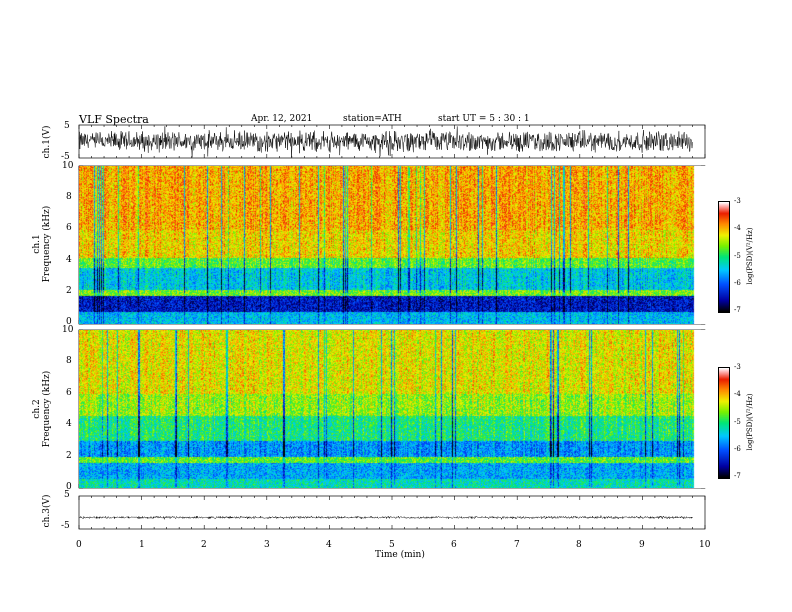  What do you see at coordinates (737, 449) in the screenshot?
I see `cb2-tick: -6` at bounding box center [737, 449].